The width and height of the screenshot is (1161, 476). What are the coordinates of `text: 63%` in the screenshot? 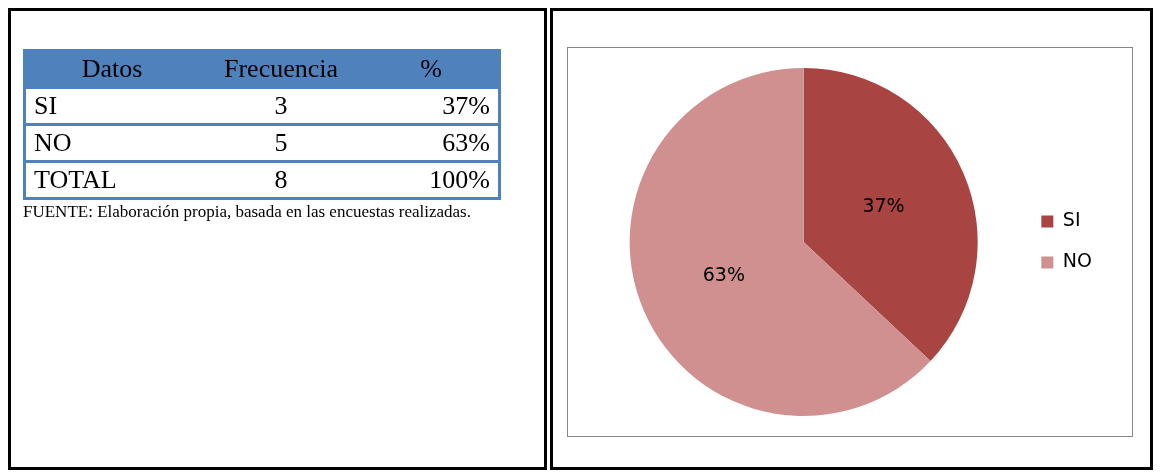 It's located at (432, 143).